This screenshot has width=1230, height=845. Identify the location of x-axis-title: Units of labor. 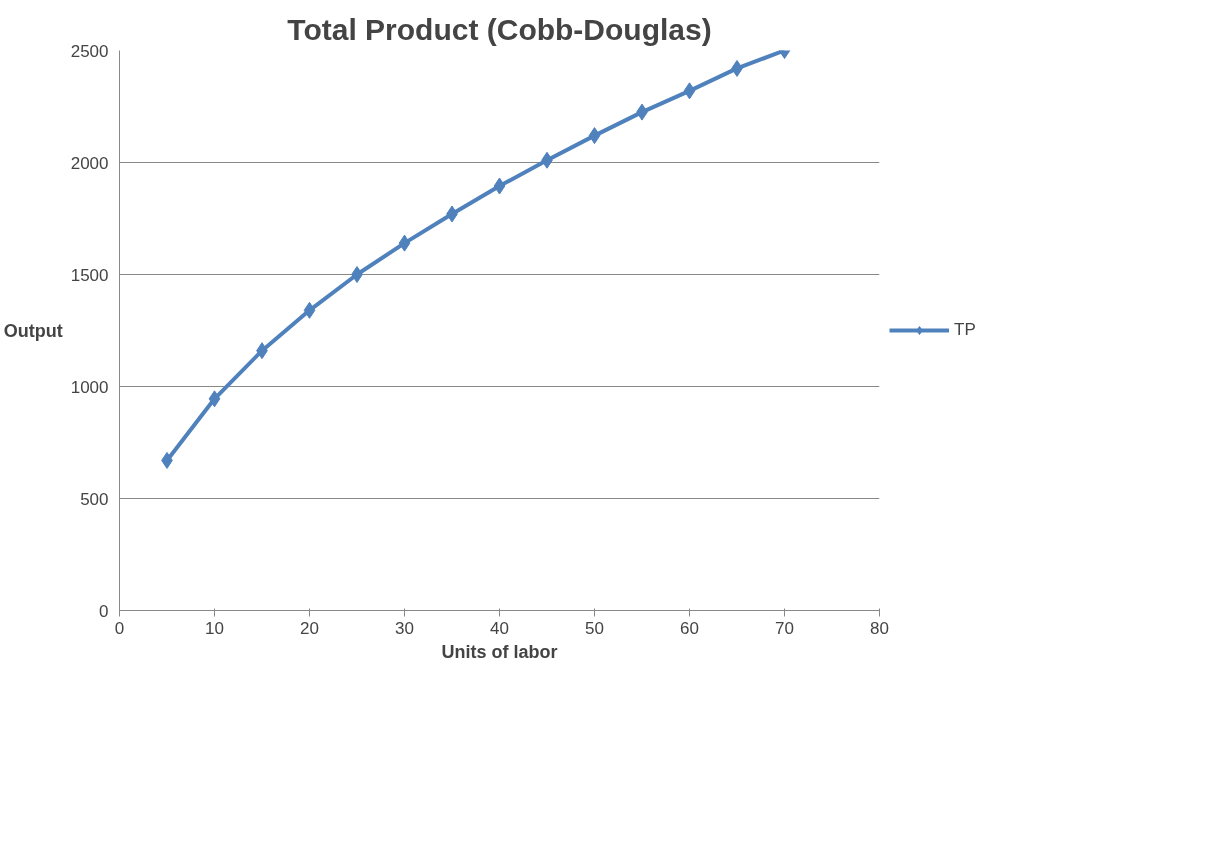
(499, 651).